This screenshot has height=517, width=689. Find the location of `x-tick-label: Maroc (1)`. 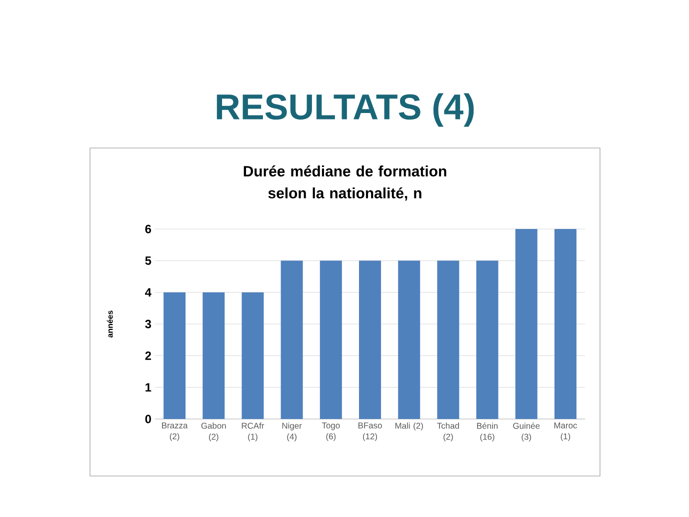

x-tick-label: Maroc (1) is located at coordinates (565, 432).